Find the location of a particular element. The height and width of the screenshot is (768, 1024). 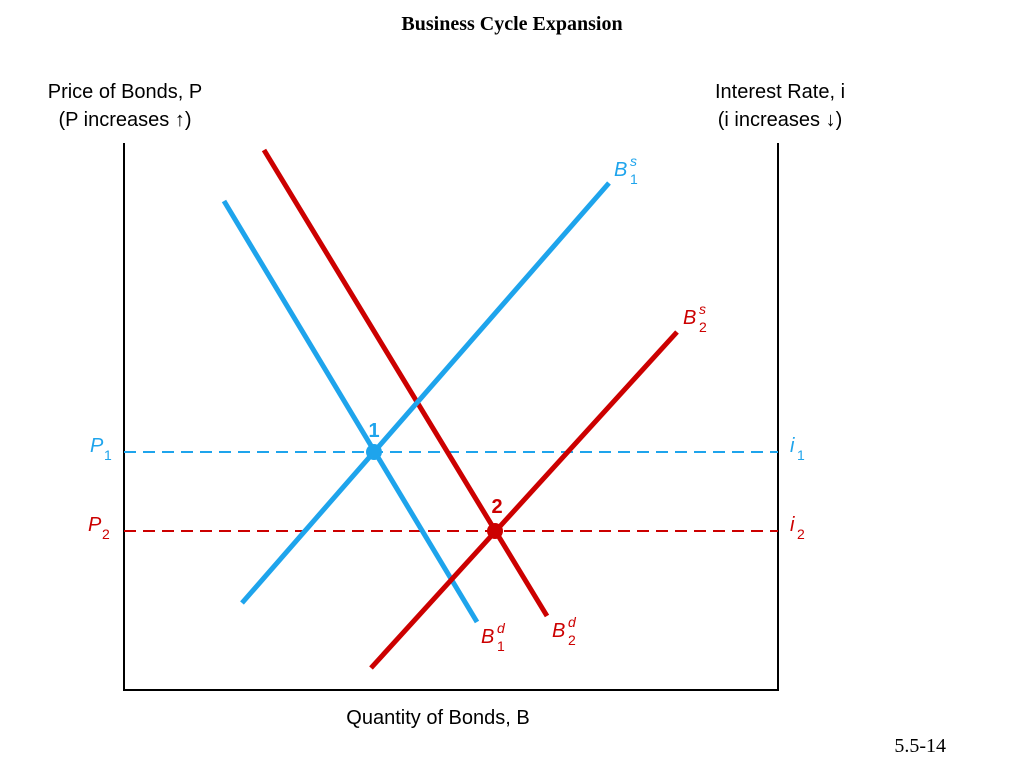

curve-label: B d 1 is located at coordinates (493, 637).